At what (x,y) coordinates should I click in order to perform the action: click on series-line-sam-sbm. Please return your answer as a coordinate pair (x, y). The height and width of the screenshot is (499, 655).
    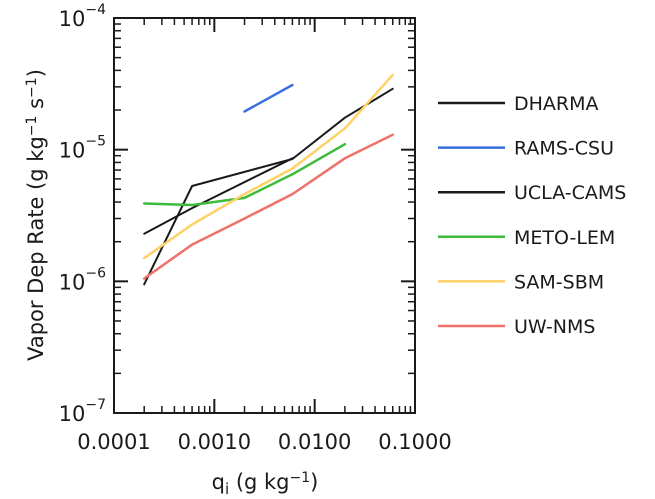
    Looking at the image, I should click on (268, 166).